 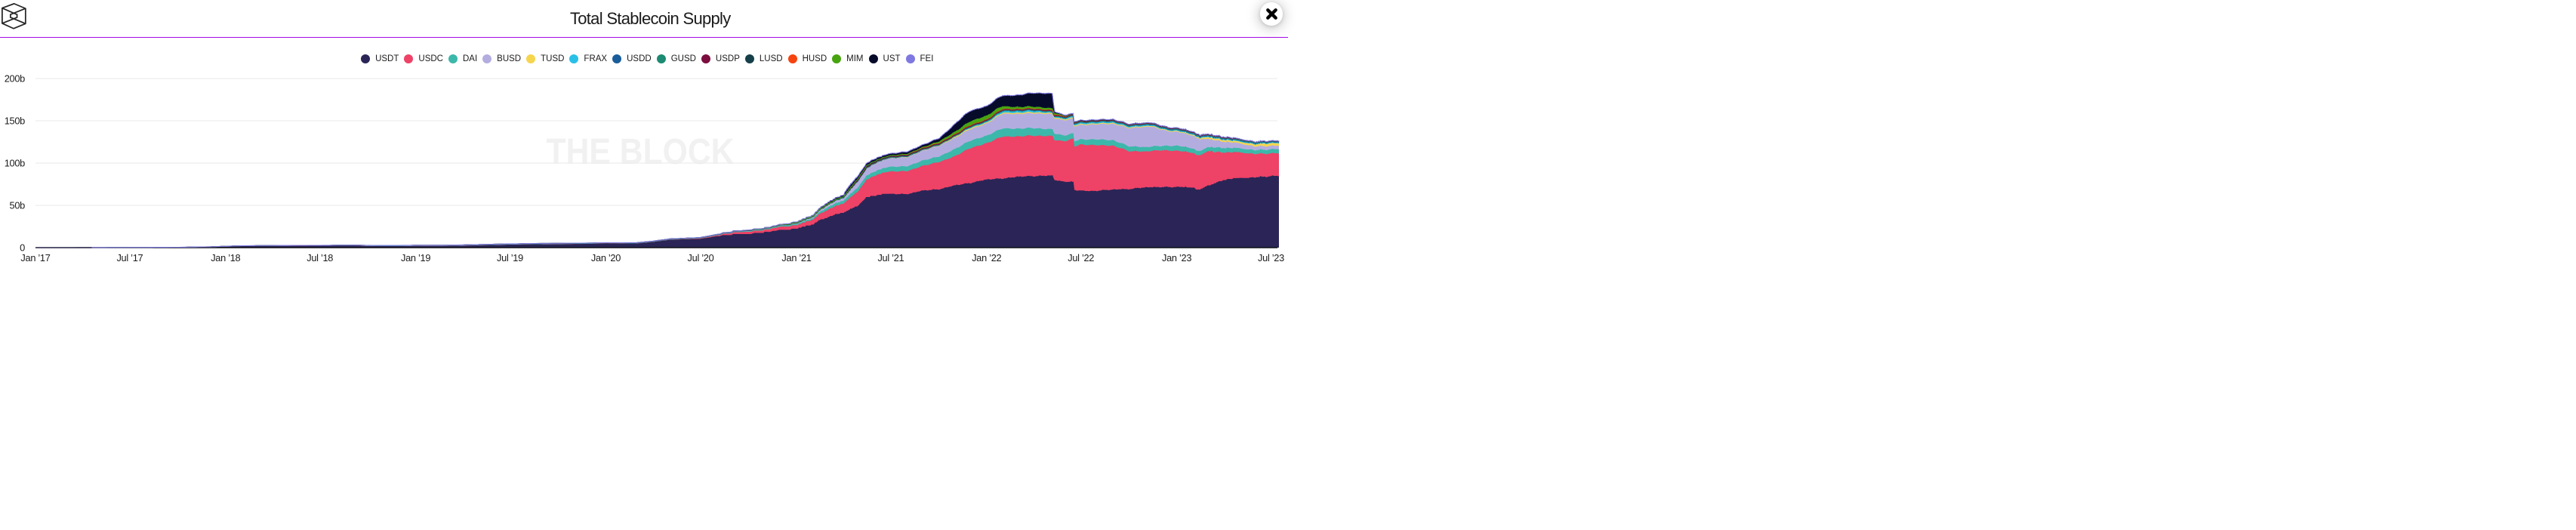 What do you see at coordinates (15, 121) in the screenshot?
I see `svg-text: 150b` at bounding box center [15, 121].